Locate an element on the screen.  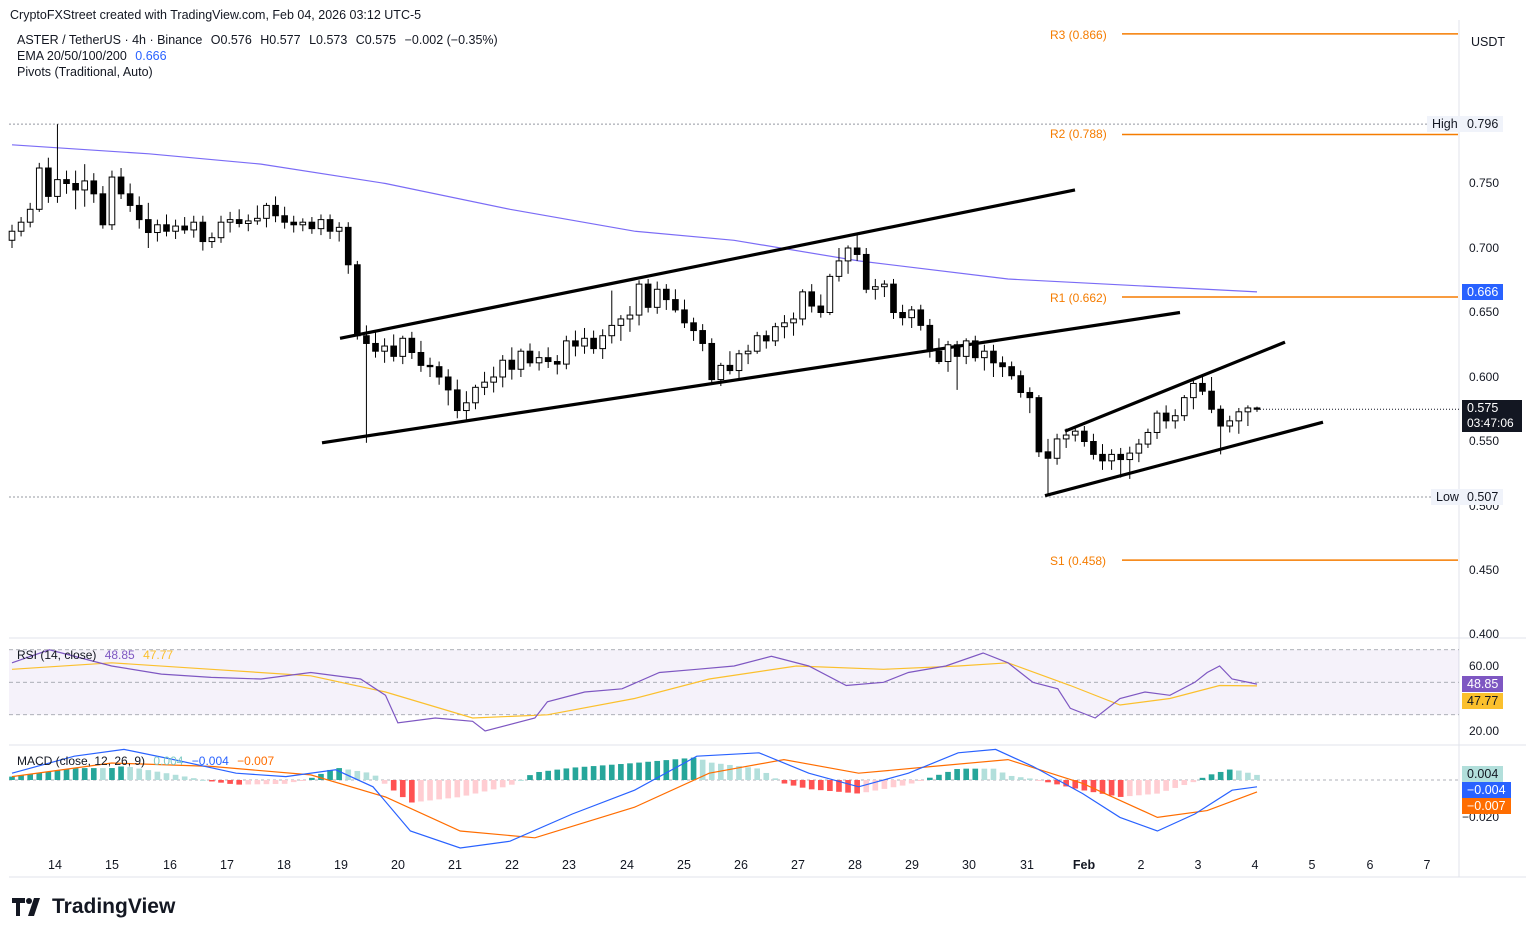
x-tick: 31 is located at coordinates (1027, 865).